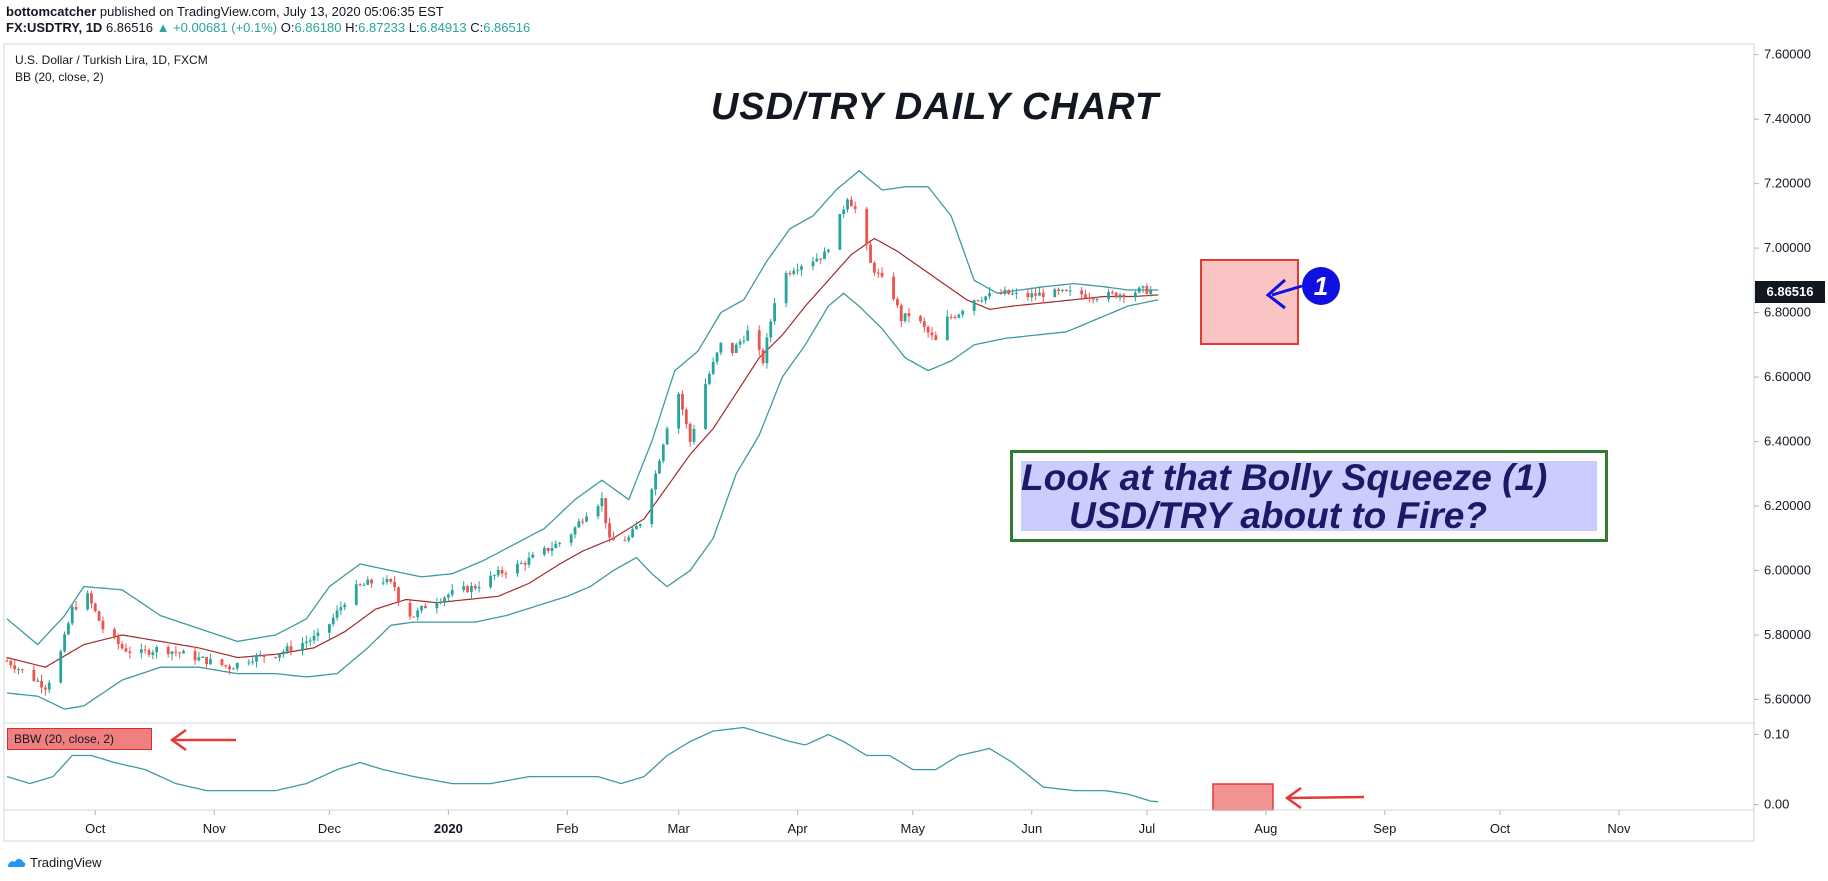 This screenshot has height=881, width=1828. Describe the element at coordinates (1787, 247) in the screenshot. I see `y-tick-label: 7.00000` at that location.